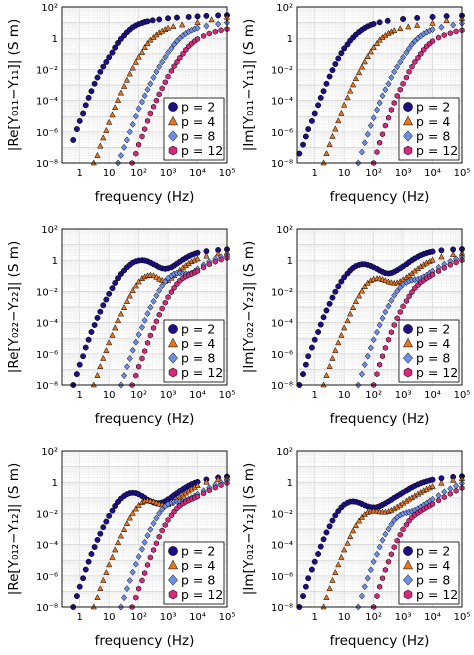  I want to click on legend-label: p = 12, so click(437, 372).